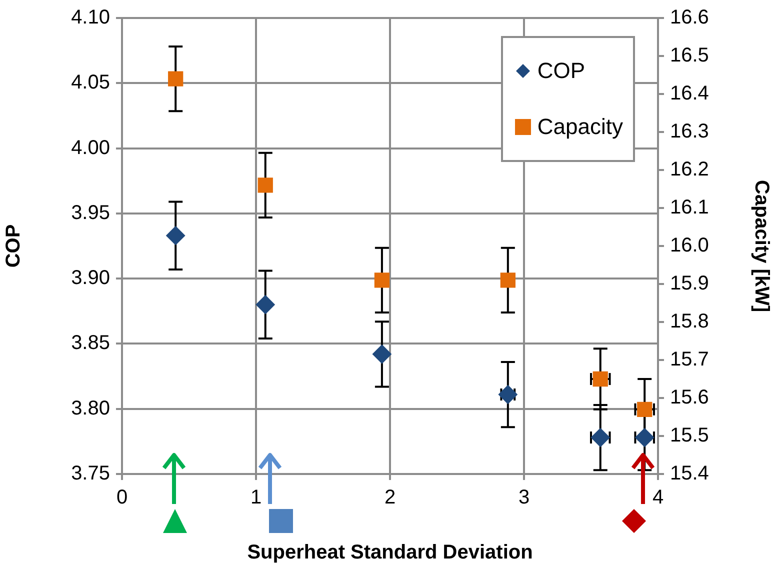 The width and height of the screenshot is (775, 567). Describe the element at coordinates (689, 435) in the screenshot. I see `y2-tick-label: 15.5` at that location.